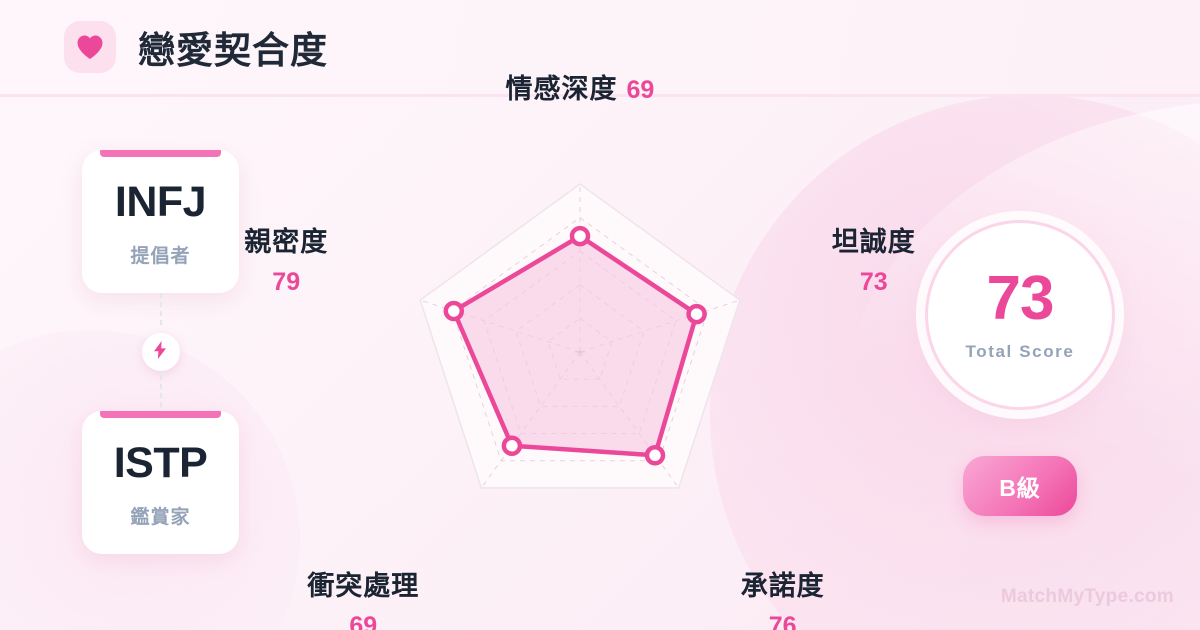 The image size is (1200, 630). Describe the element at coordinates (160, 311) in the screenshot. I see `connector-line-top` at that location.